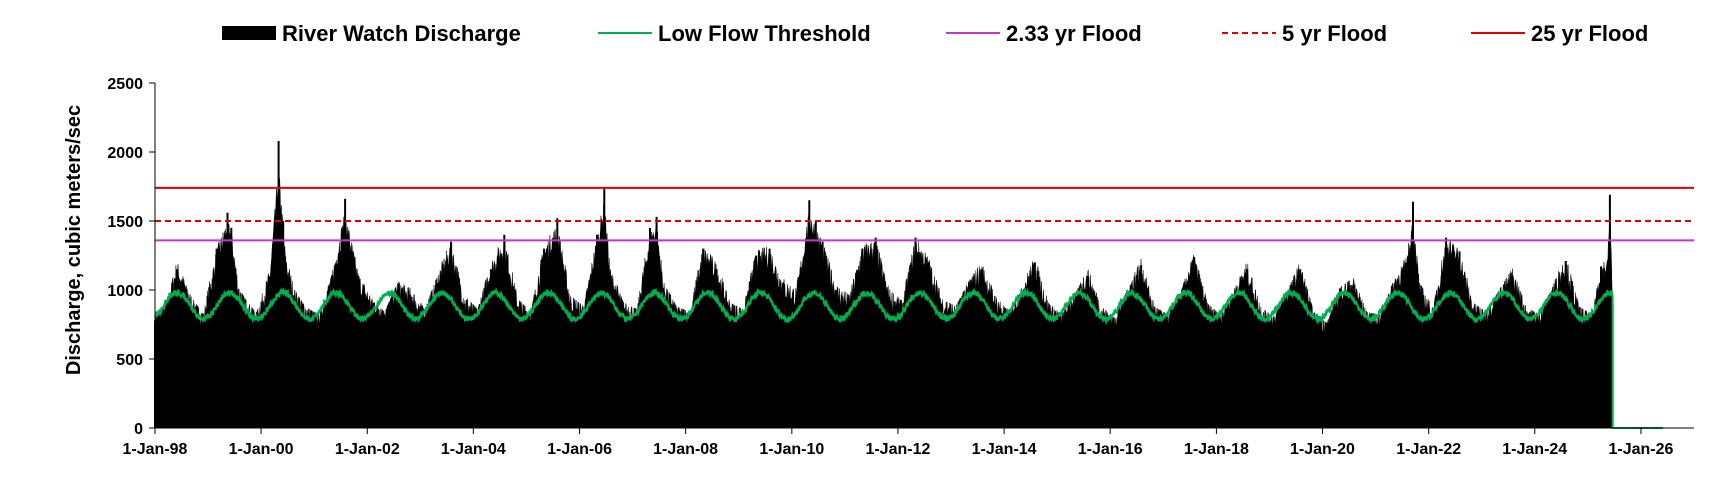 The width and height of the screenshot is (1726, 486). What do you see at coordinates (125, 291) in the screenshot?
I see `y-tick-label: 1000` at bounding box center [125, 291].